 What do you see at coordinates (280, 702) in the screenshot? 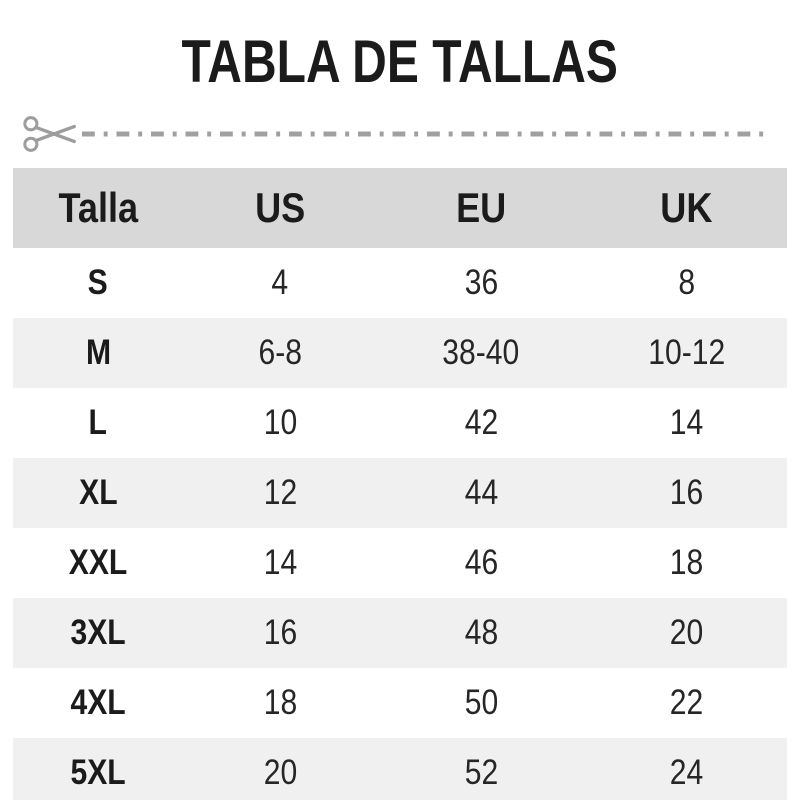
I see `us-value-cell: 18` at bounding box center [280, 702].